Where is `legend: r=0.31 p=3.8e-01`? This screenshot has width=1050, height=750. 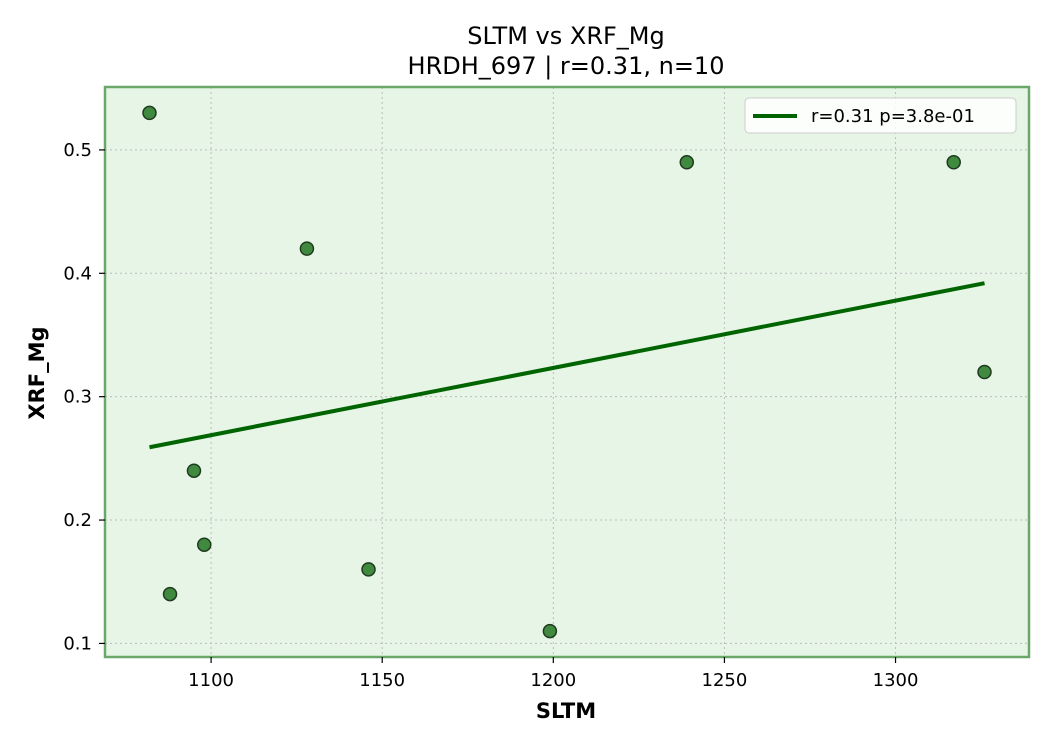 legend: r=0.31 p=3.8e-01 is located at coordinates (880, 115).